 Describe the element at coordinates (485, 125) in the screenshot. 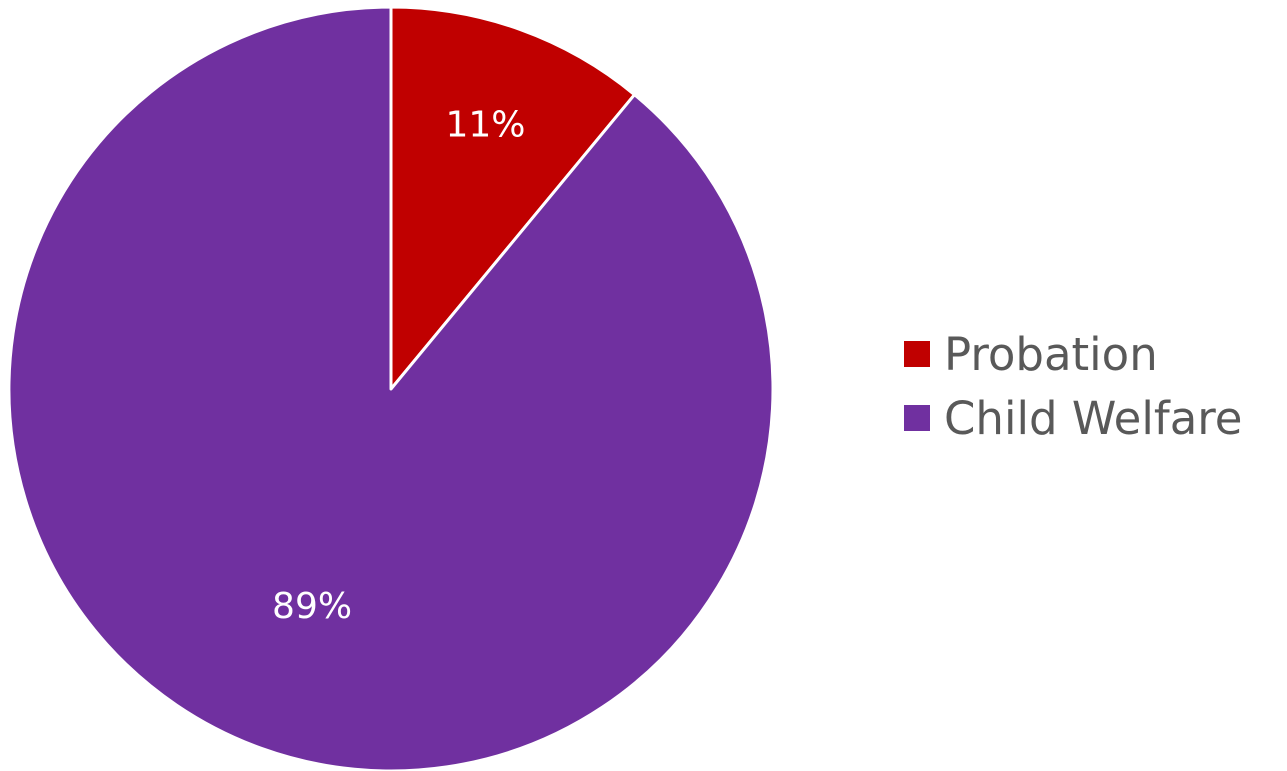

I see `data-label-probation: 11%` at that location.